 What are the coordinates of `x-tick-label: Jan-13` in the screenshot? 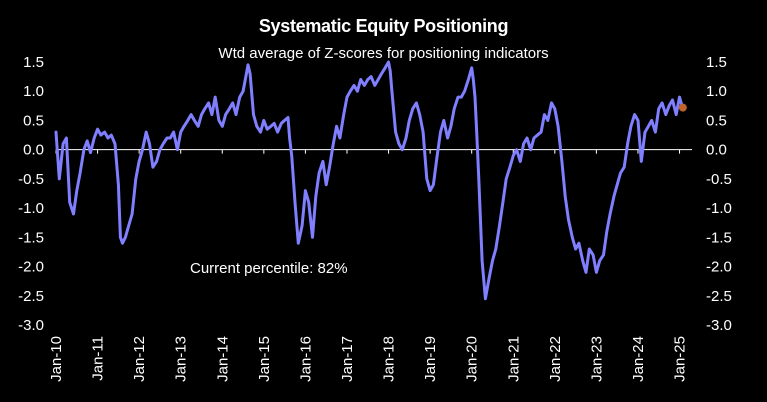 It's located at (181, 359).